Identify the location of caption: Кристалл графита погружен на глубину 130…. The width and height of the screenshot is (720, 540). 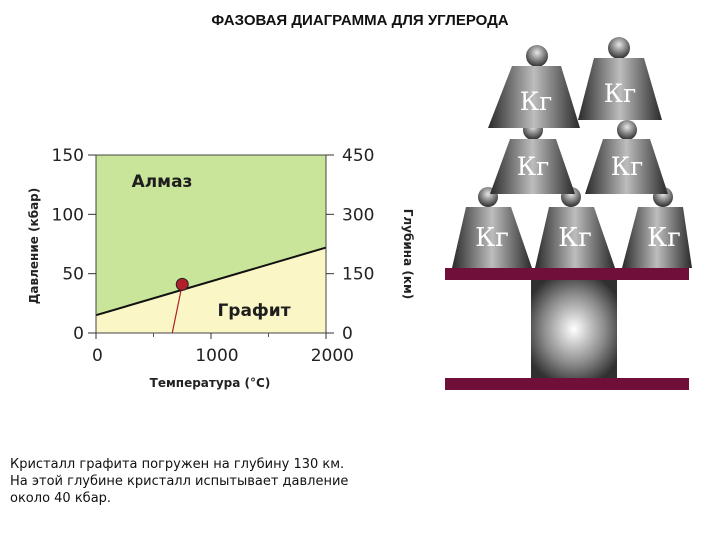
(220, 481).